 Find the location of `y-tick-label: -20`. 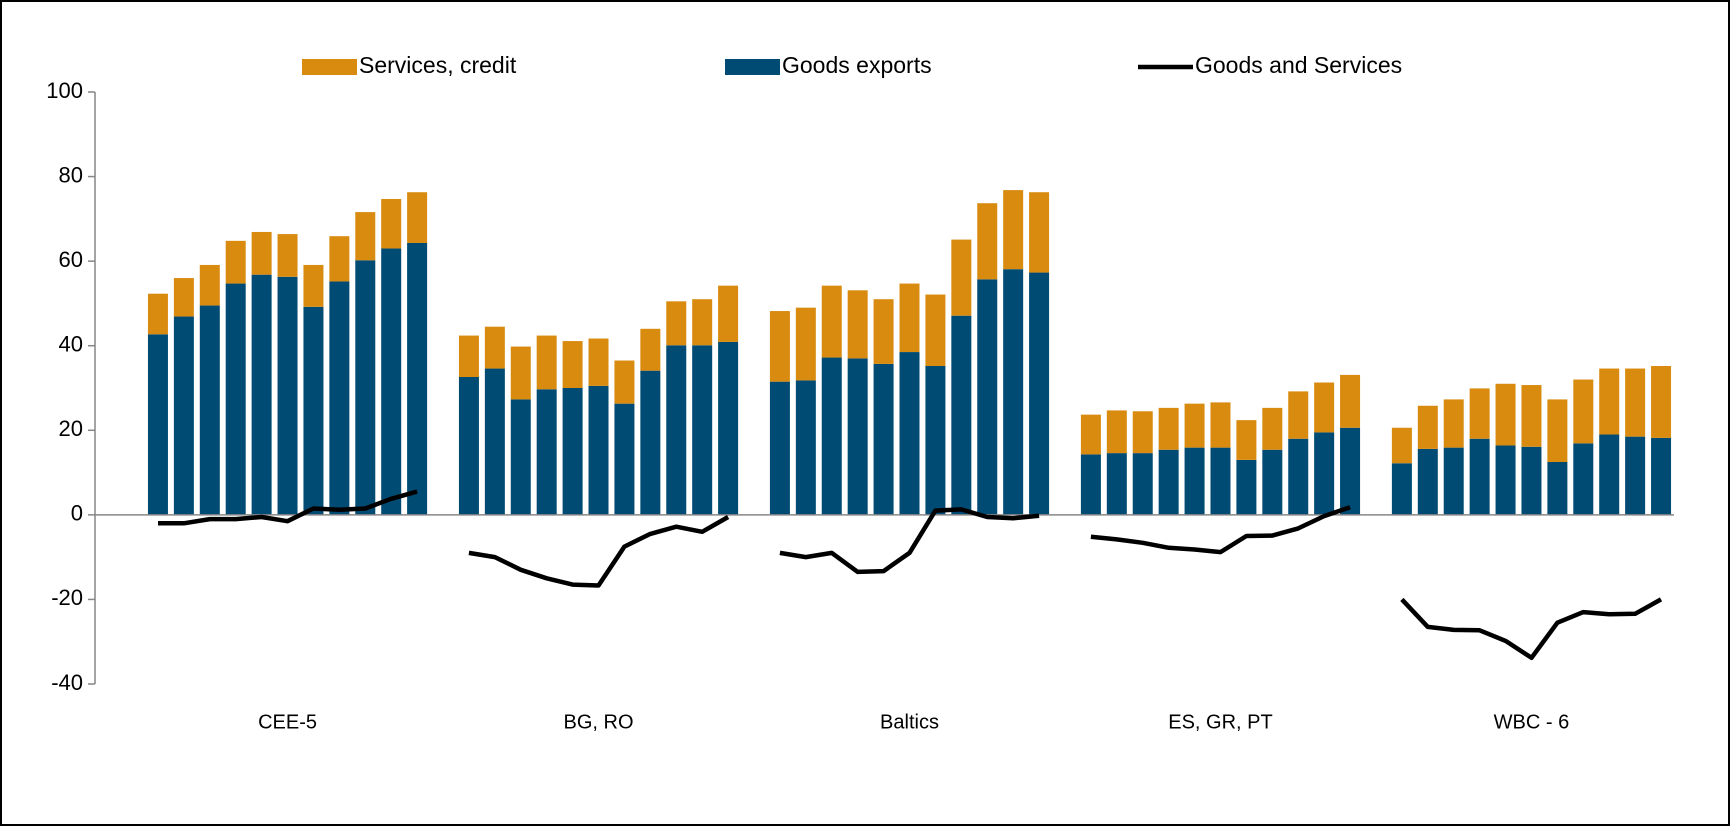

y-tick-label: -20 is located at coordinates (67, 597).